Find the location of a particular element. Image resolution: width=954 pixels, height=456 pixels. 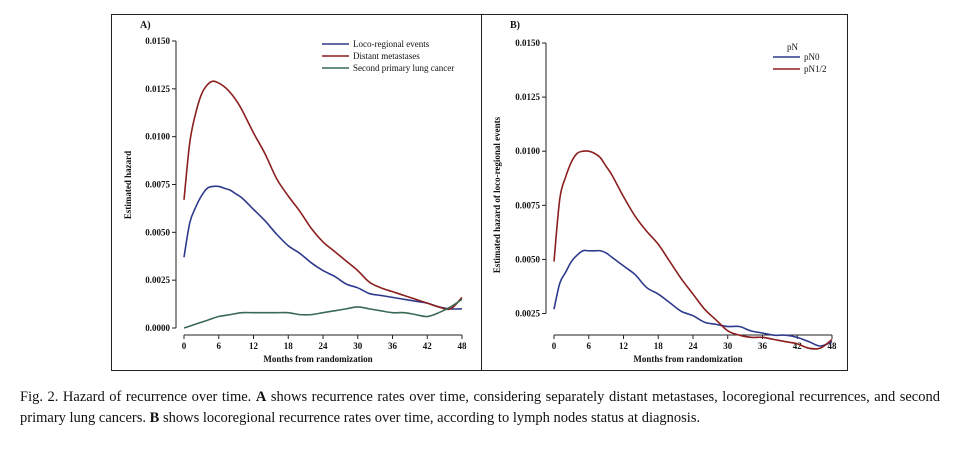

panel-b-x-tick-label: 30 is located at coordinates (728, 346).